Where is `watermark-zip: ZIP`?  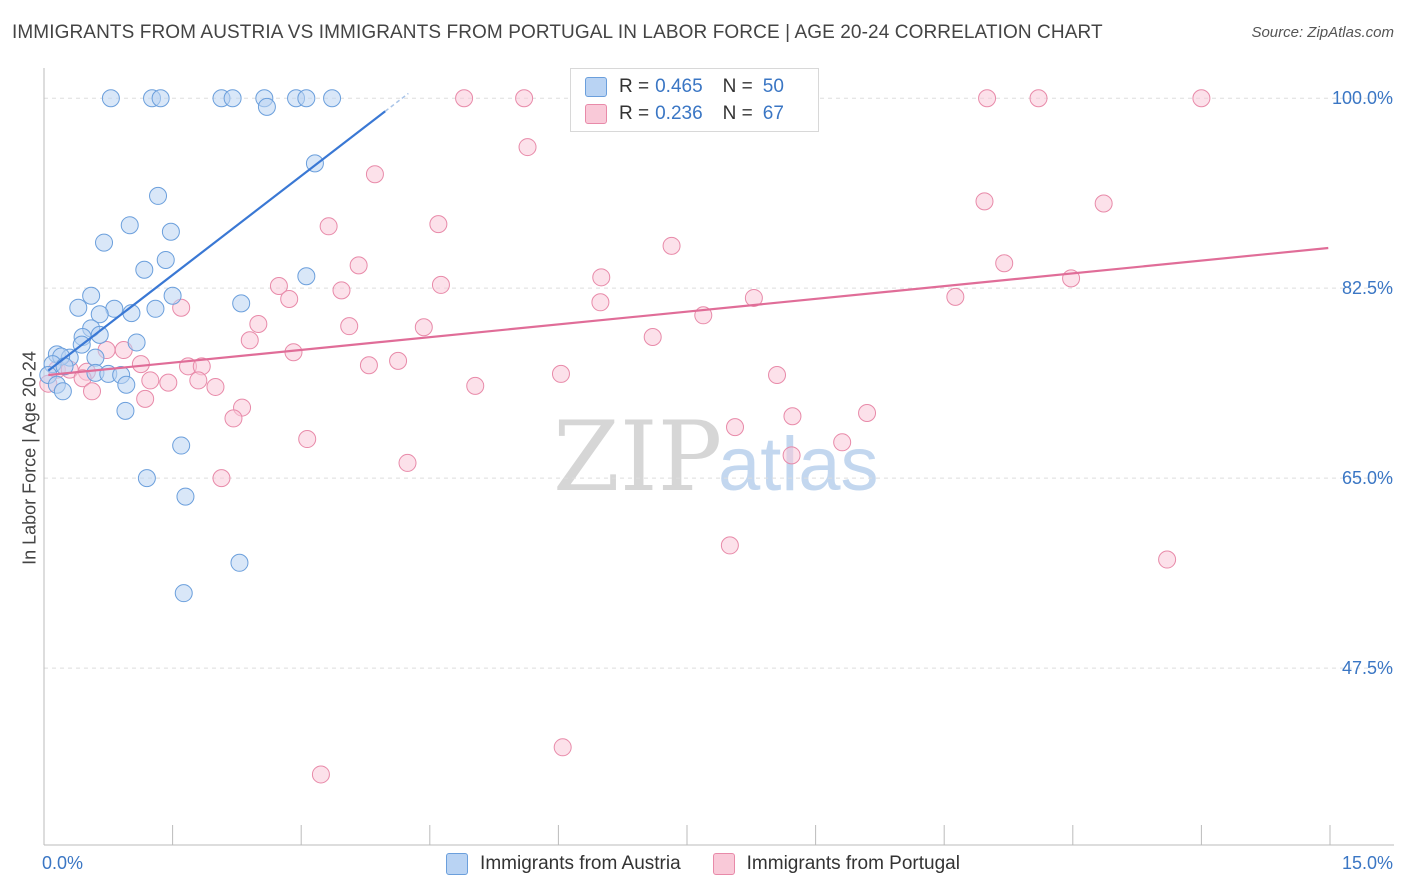
watermark-zip: ZIP is located at coordinates (637, 457).